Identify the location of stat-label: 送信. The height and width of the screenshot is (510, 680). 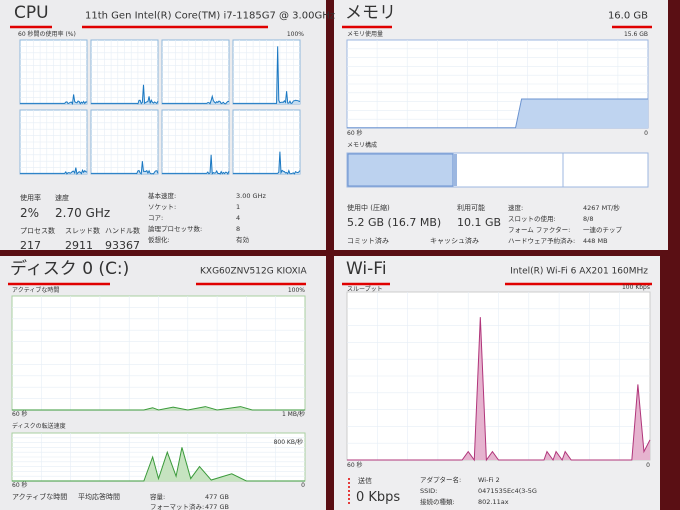
(365, 480).